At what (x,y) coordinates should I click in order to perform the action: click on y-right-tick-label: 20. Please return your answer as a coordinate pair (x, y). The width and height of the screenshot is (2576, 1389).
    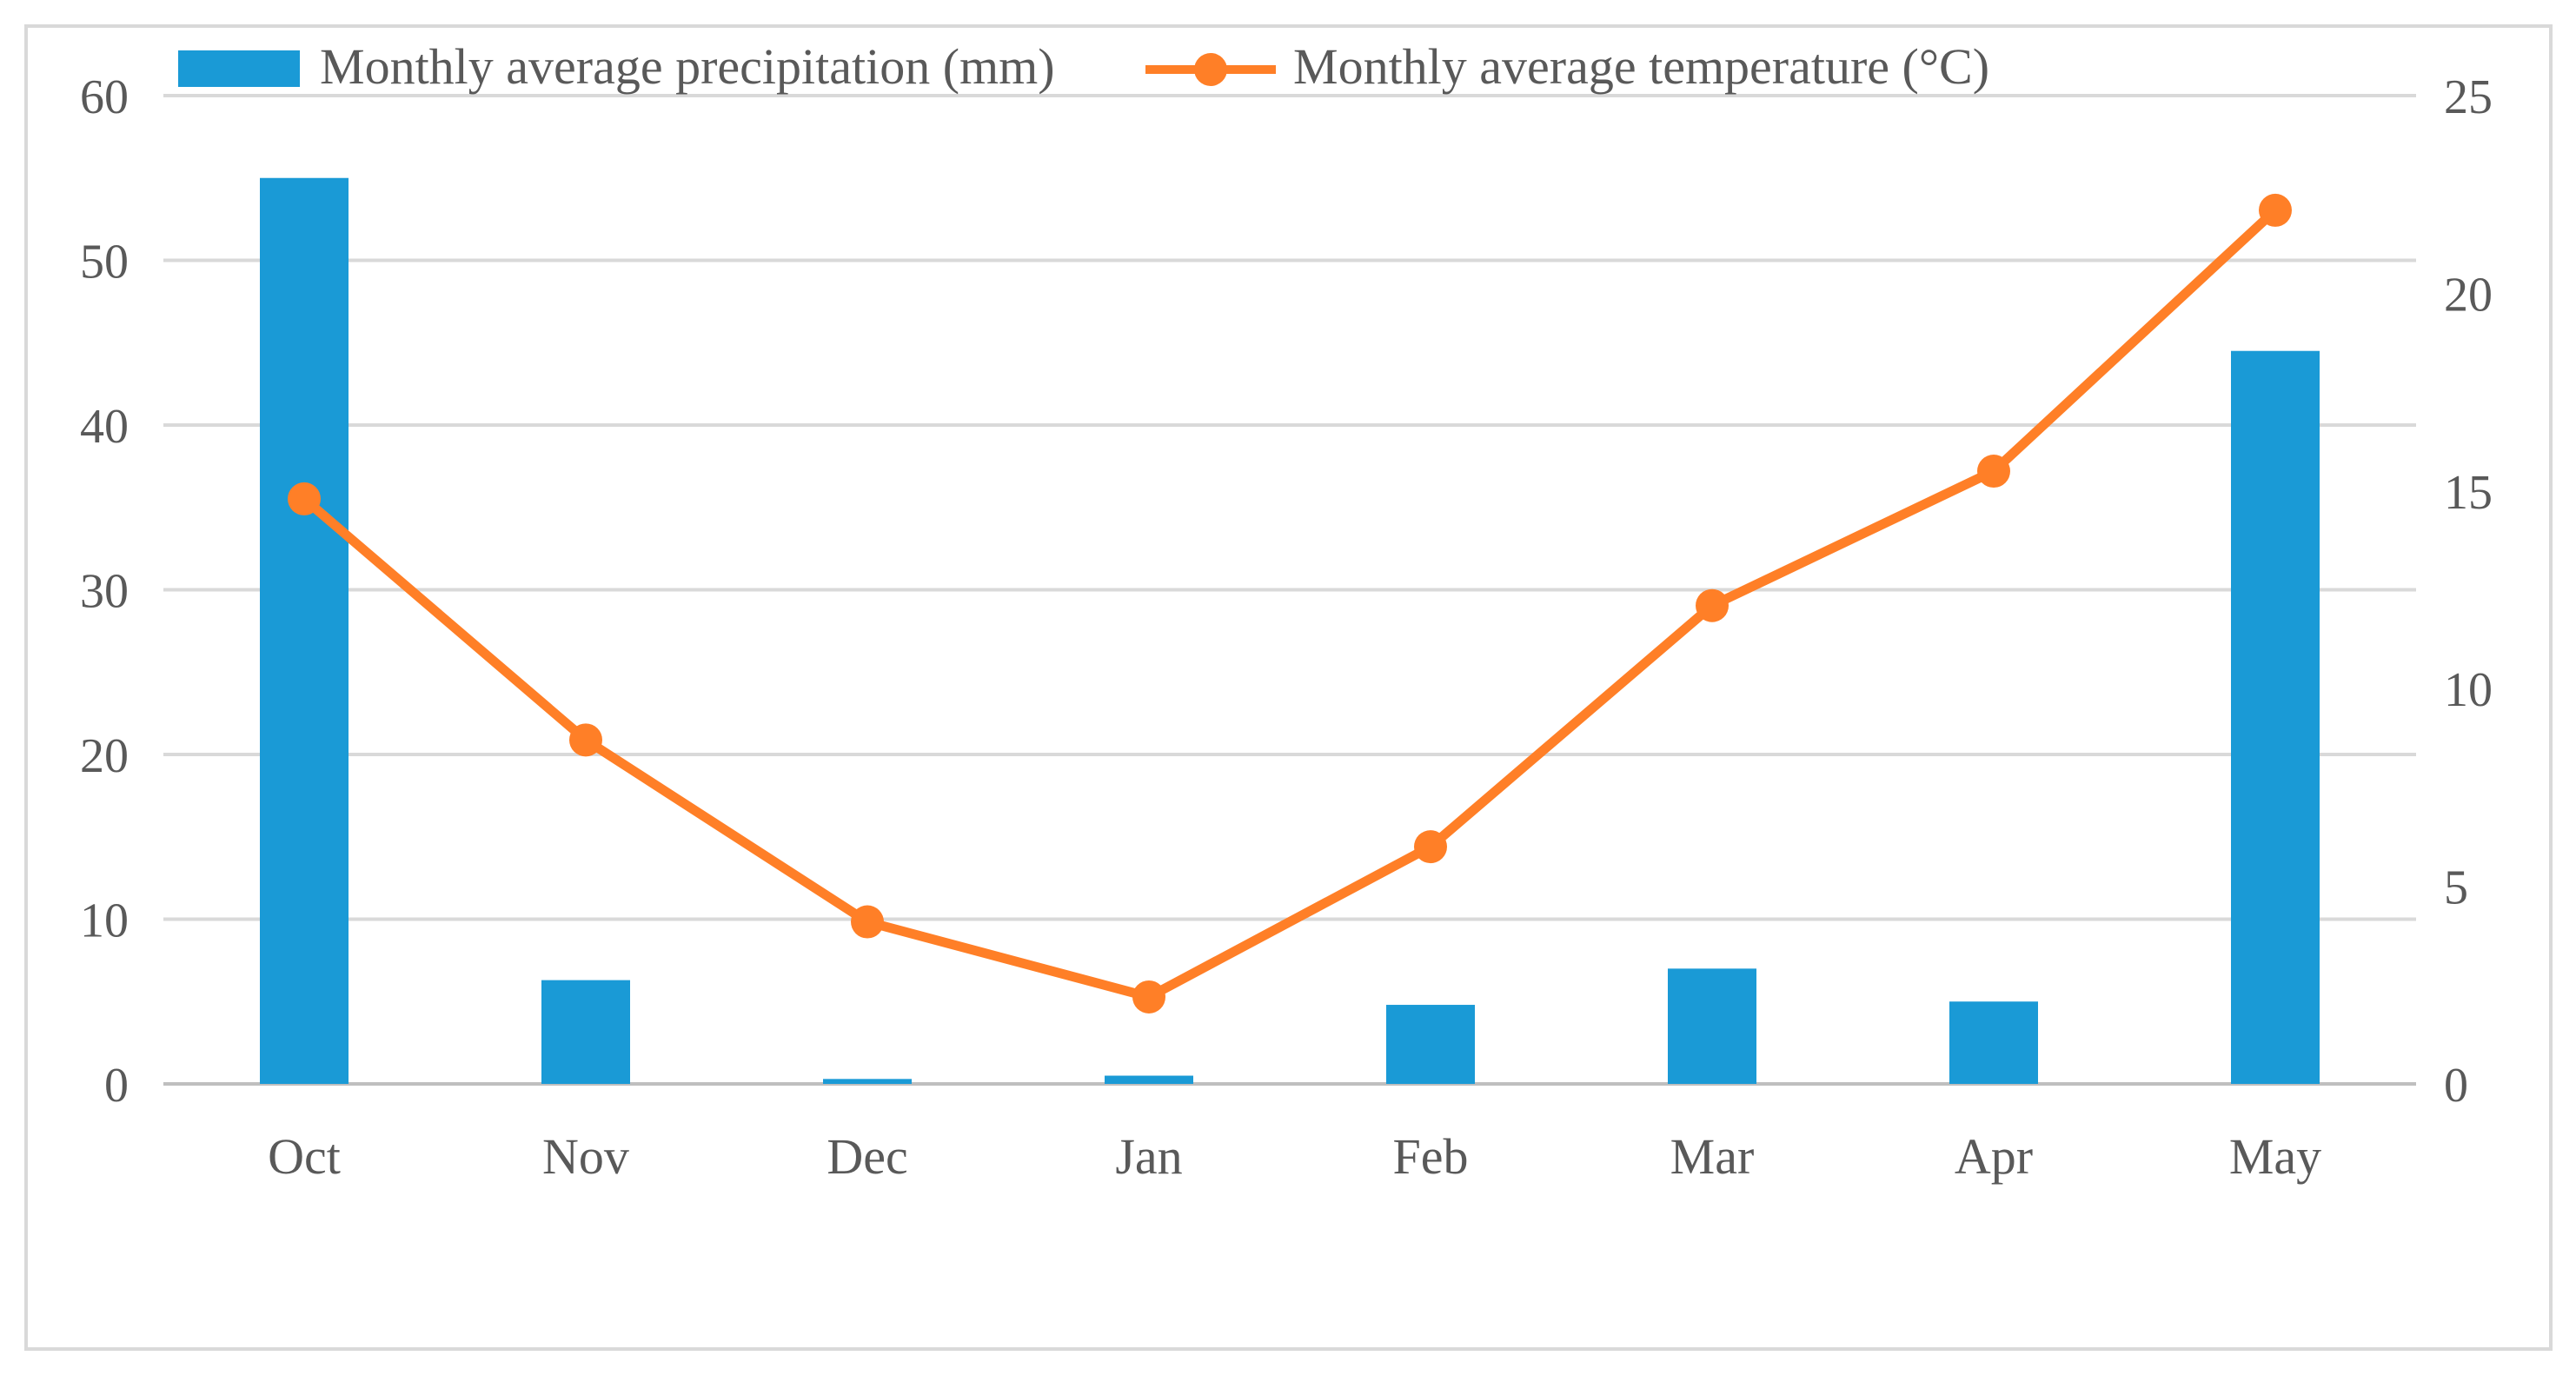
    Looking at the image, I should click on (2468, 295).